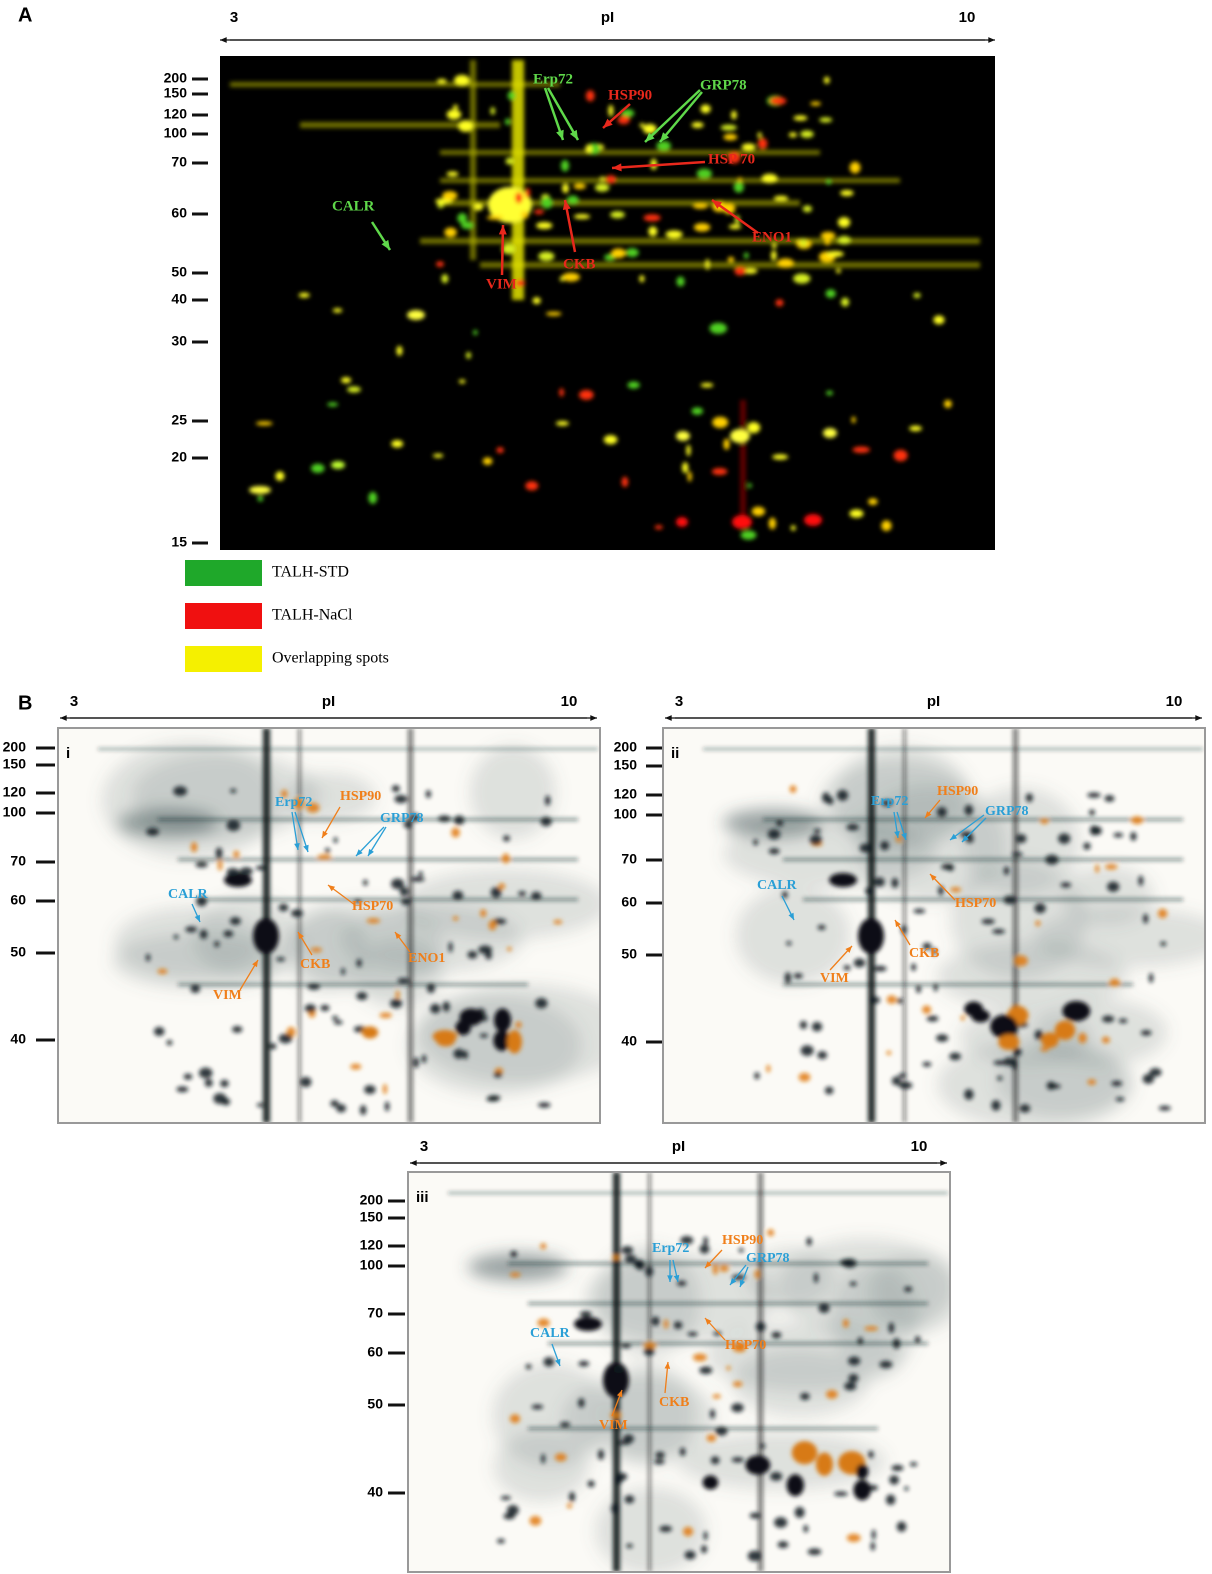 The width and height of the screenshot is (1212, 1574). I want to click on mw-label: 40, so click(179, 299).